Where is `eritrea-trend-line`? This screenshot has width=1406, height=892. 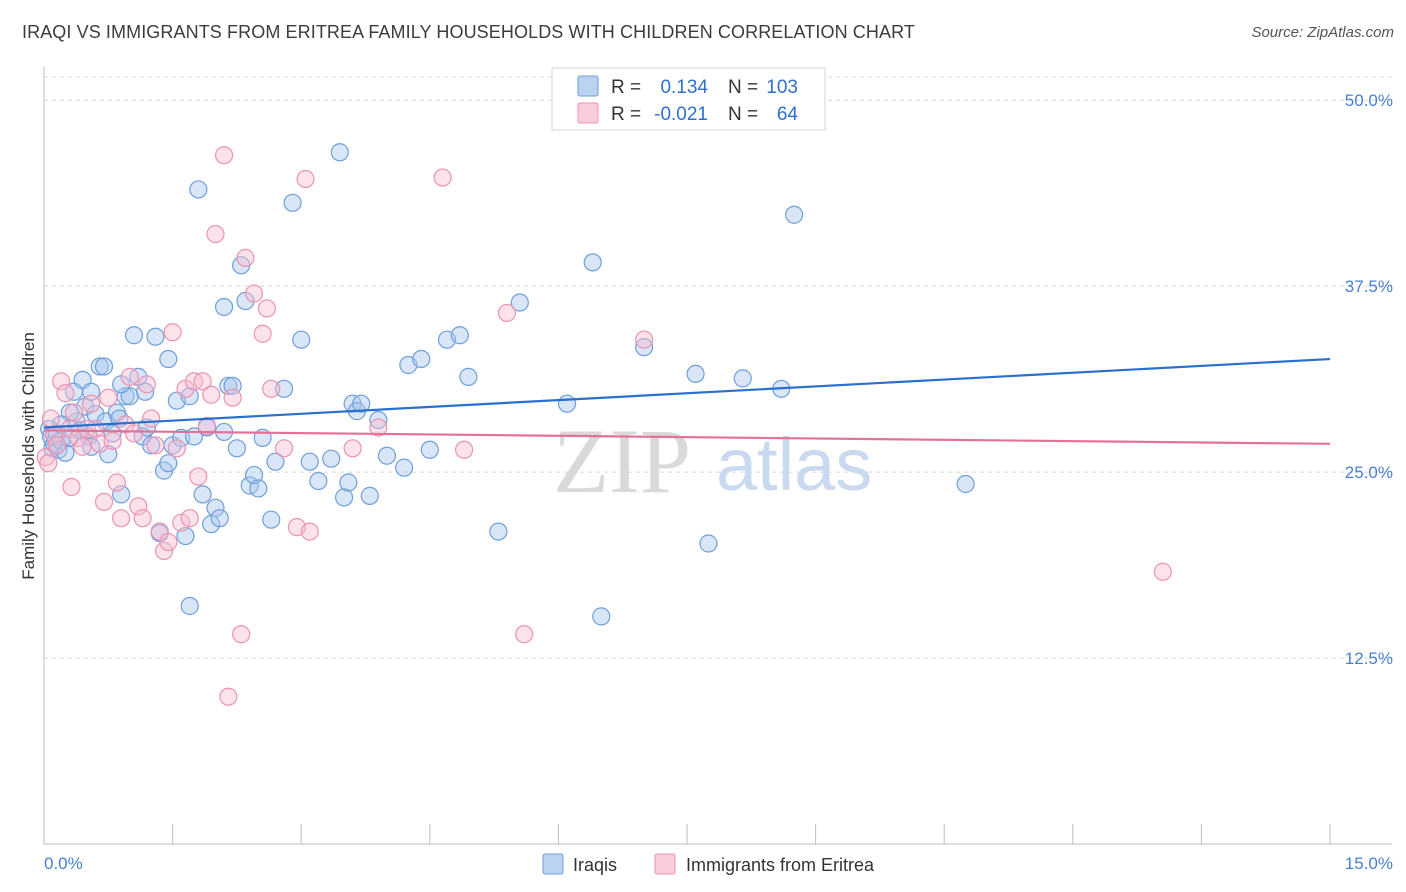
eritrea-trend-line is located at coordinates (687, 437).